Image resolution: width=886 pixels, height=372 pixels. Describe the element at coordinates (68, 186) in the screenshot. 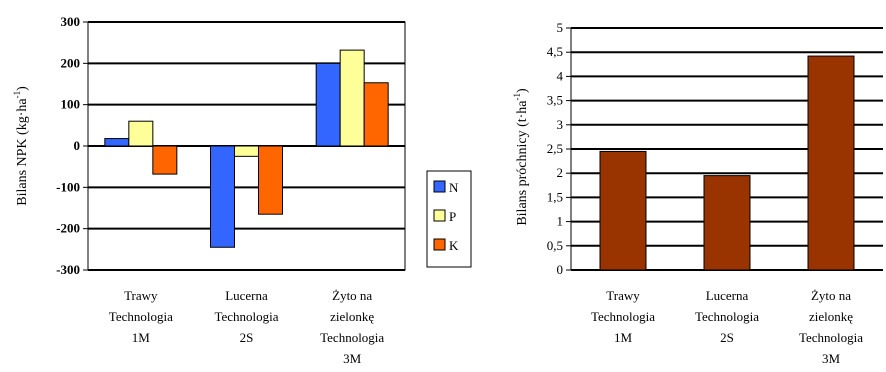

I see `y-tick-label: -100` at that location.